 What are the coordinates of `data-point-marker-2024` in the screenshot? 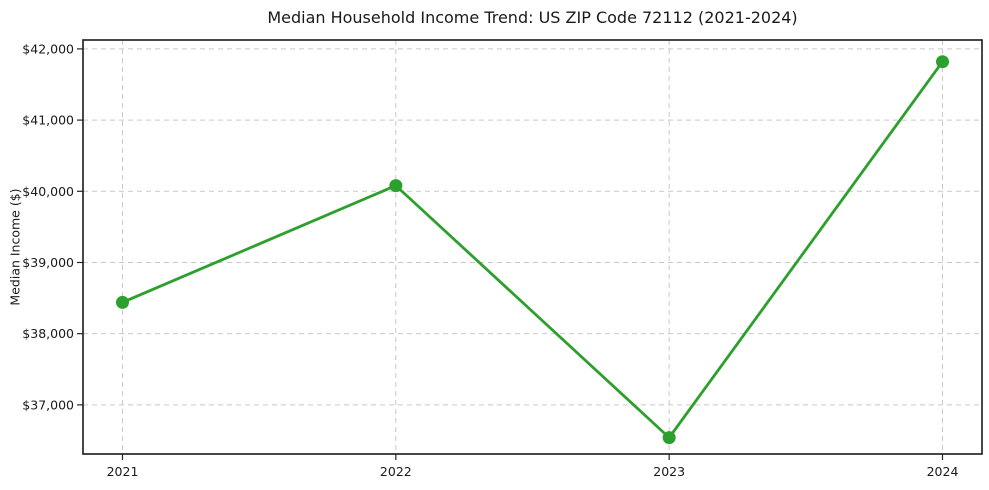 It's located at (942, 62).